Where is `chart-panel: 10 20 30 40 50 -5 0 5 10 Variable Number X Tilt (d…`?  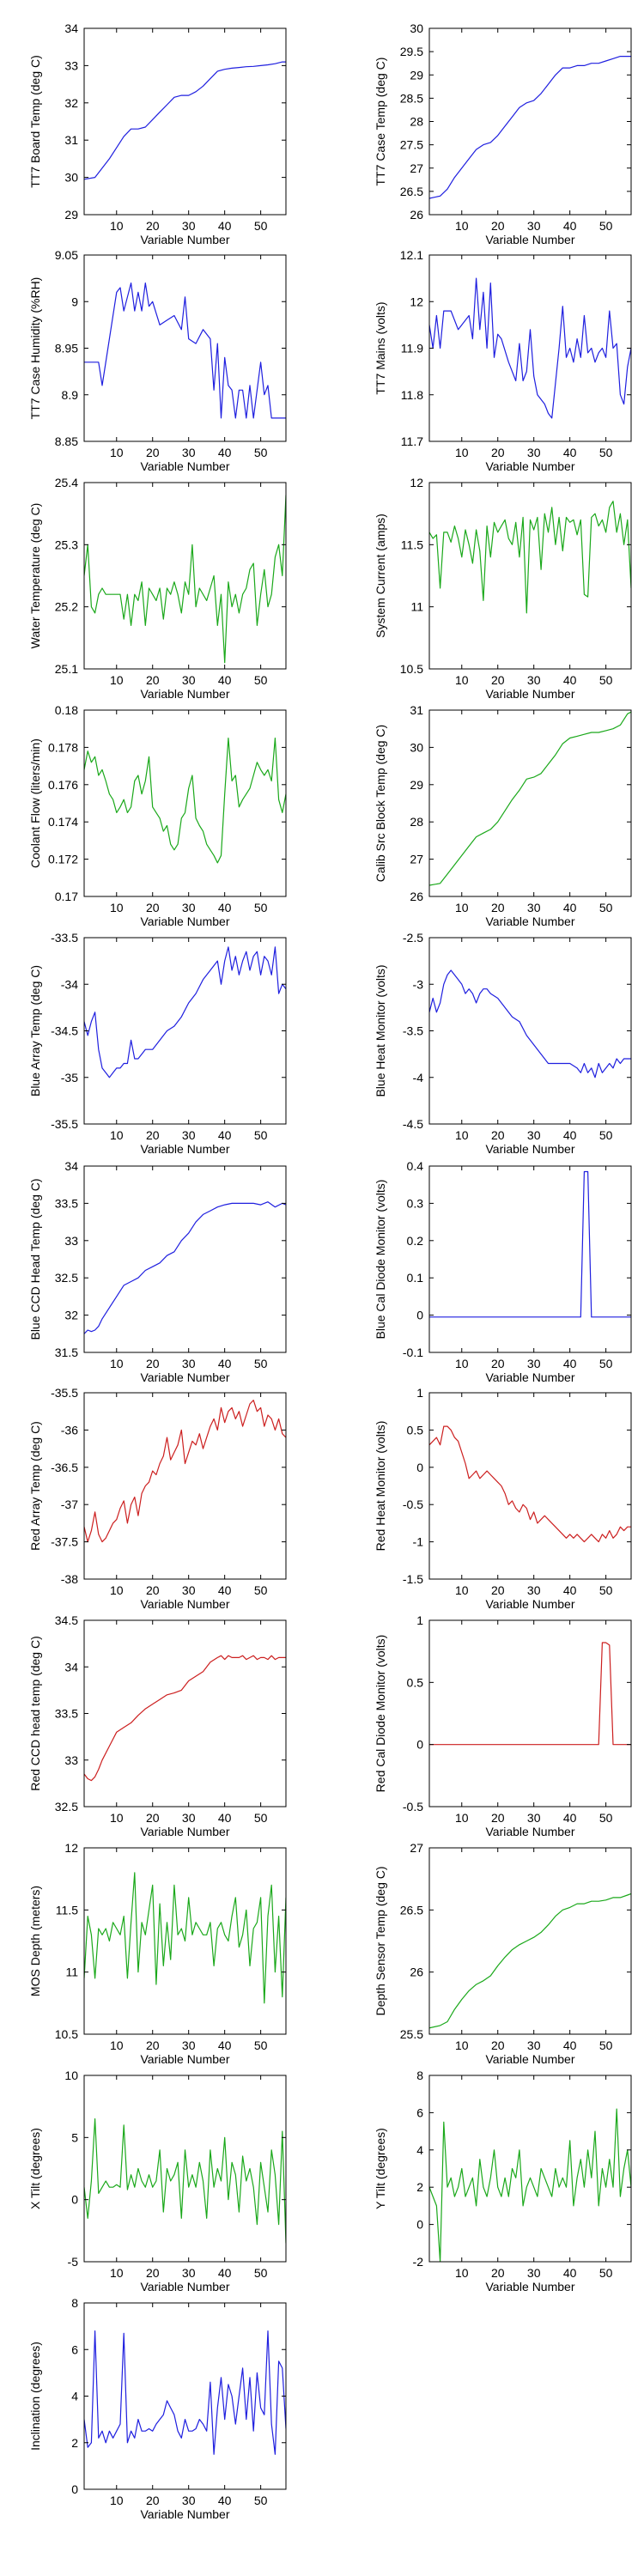 chart-panel: 10 20 30 40 50 -5 0 5 10 Variable Number X Tilt (d… is located at coordinates (158, 2181).